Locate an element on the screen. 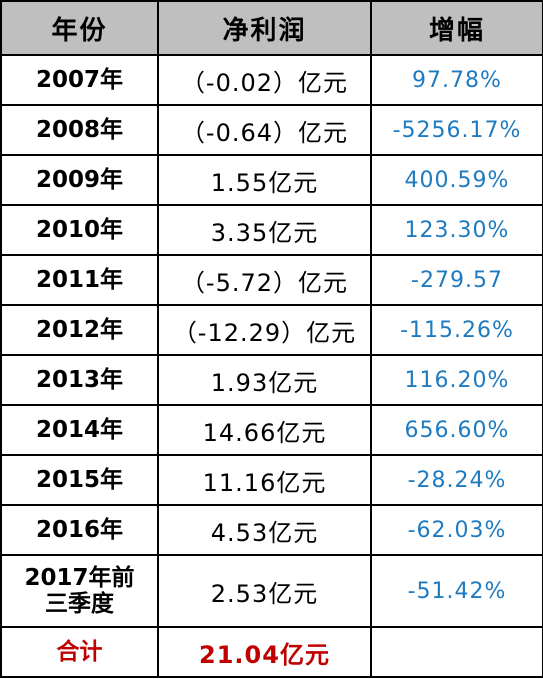  total-row: 合计 21.04亿元 is located at coordinates (271, 652).